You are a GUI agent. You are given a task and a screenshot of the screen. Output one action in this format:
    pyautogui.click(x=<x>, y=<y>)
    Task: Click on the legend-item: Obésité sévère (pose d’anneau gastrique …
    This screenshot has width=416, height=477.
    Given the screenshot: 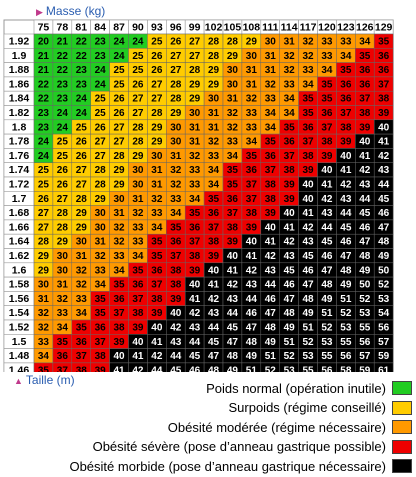 What is the action you would take?
    pyautogui.click(x=252, y=447)
    